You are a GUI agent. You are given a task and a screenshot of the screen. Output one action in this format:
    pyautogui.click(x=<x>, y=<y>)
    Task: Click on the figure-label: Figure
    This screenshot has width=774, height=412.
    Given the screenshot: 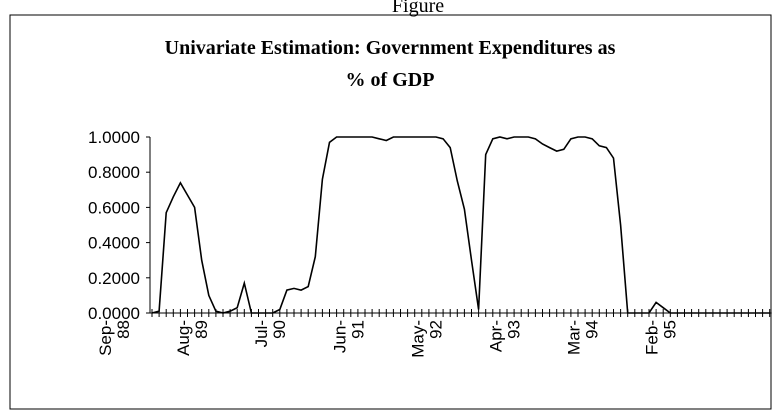 What is the action you would take?
    pyautogui.click(x=418, y=8)
    